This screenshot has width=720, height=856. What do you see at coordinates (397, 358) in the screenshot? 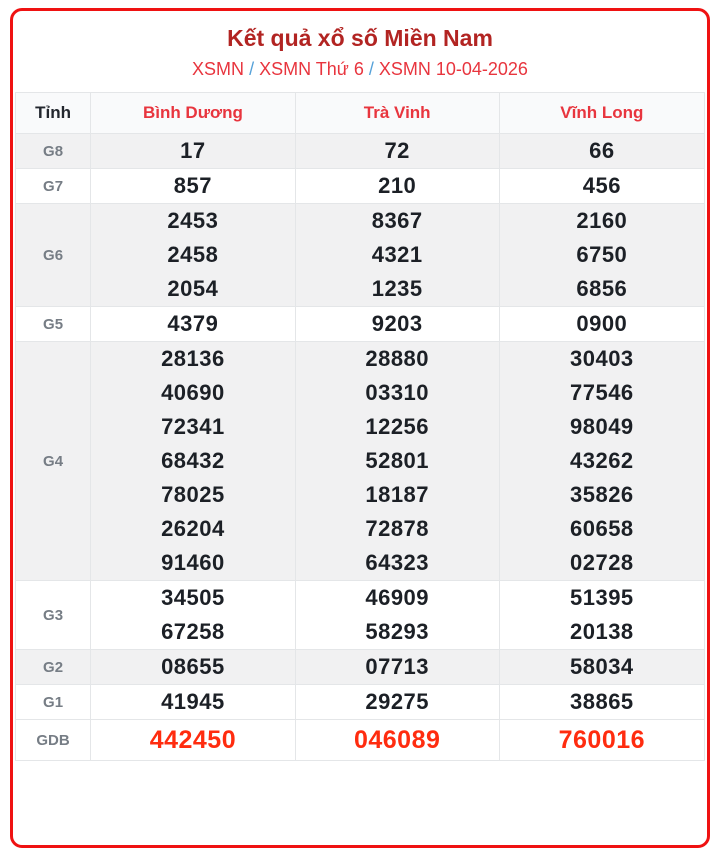
I see `result-number: 28880` at bounding box center [397, 358].